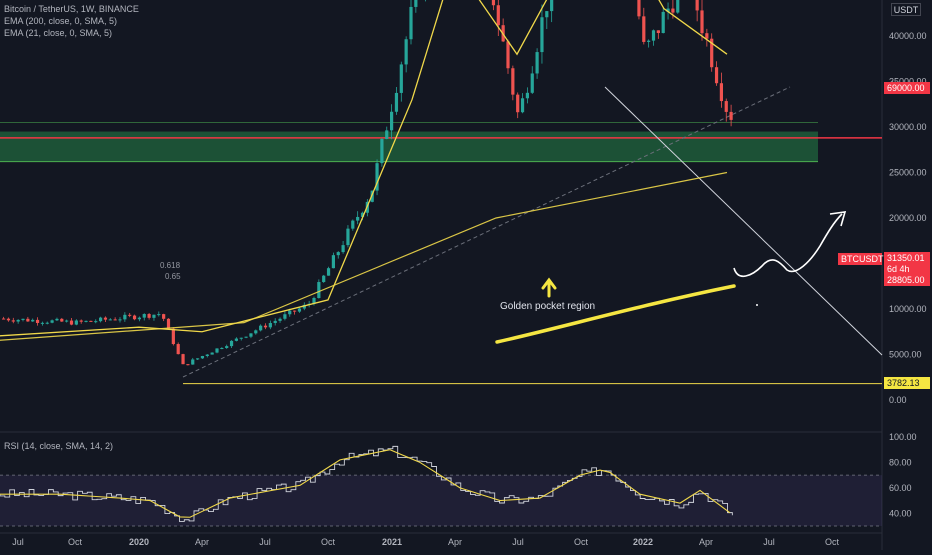 The width and height of the screenshot is (932, 555). I want to click on rsi-tick-label: 100.00, so click(903, 437).